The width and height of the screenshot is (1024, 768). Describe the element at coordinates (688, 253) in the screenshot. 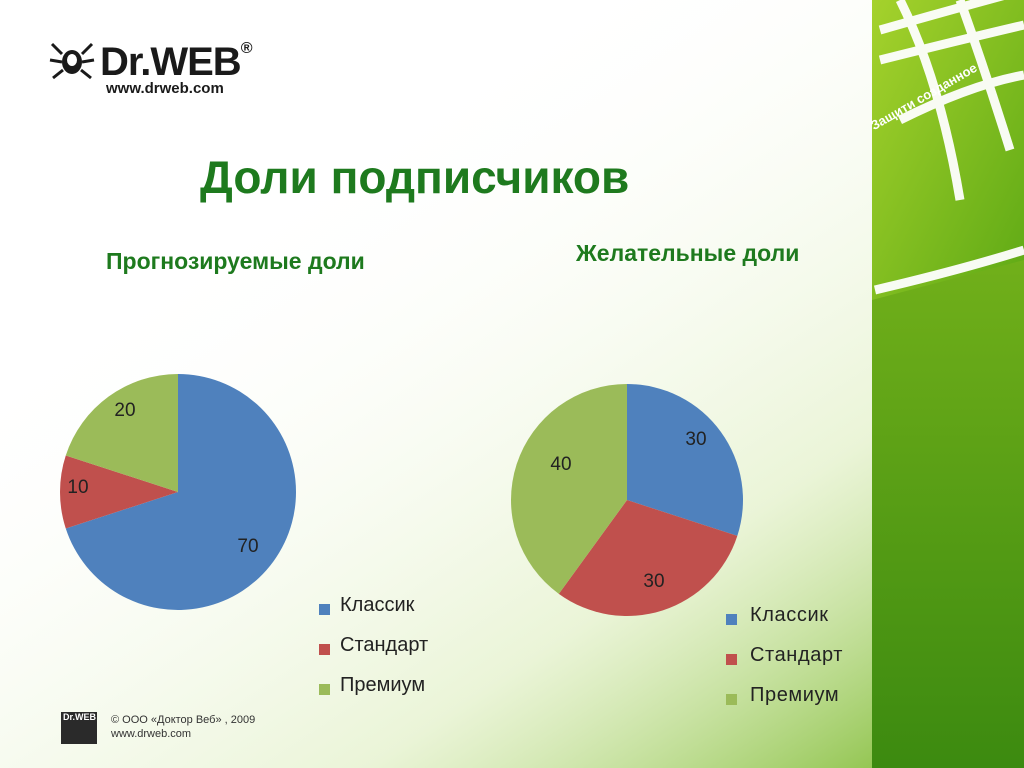

I see `chart-title-desired: Желательные доли` at that location.